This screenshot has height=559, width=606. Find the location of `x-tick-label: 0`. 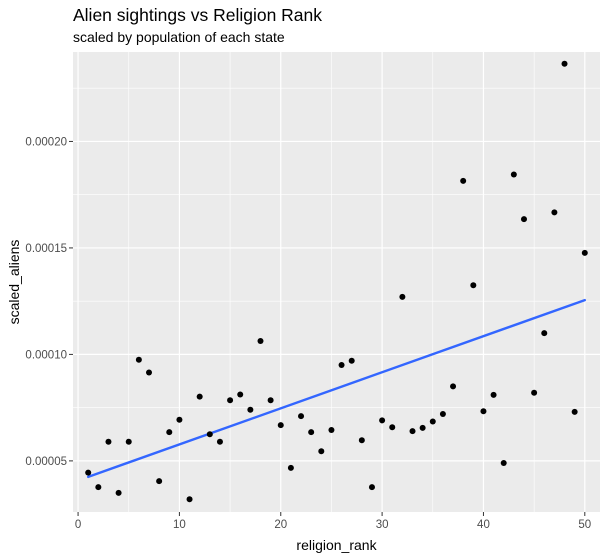

x-tick-label: 0 is located at coordinates (78, 525).